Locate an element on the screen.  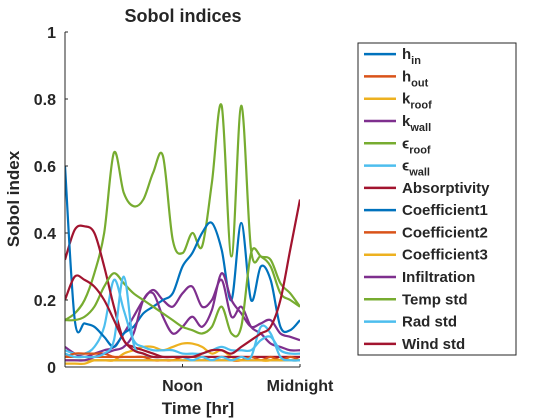
legend-entry: Coefficient3 is located at coordinates (426, 255).